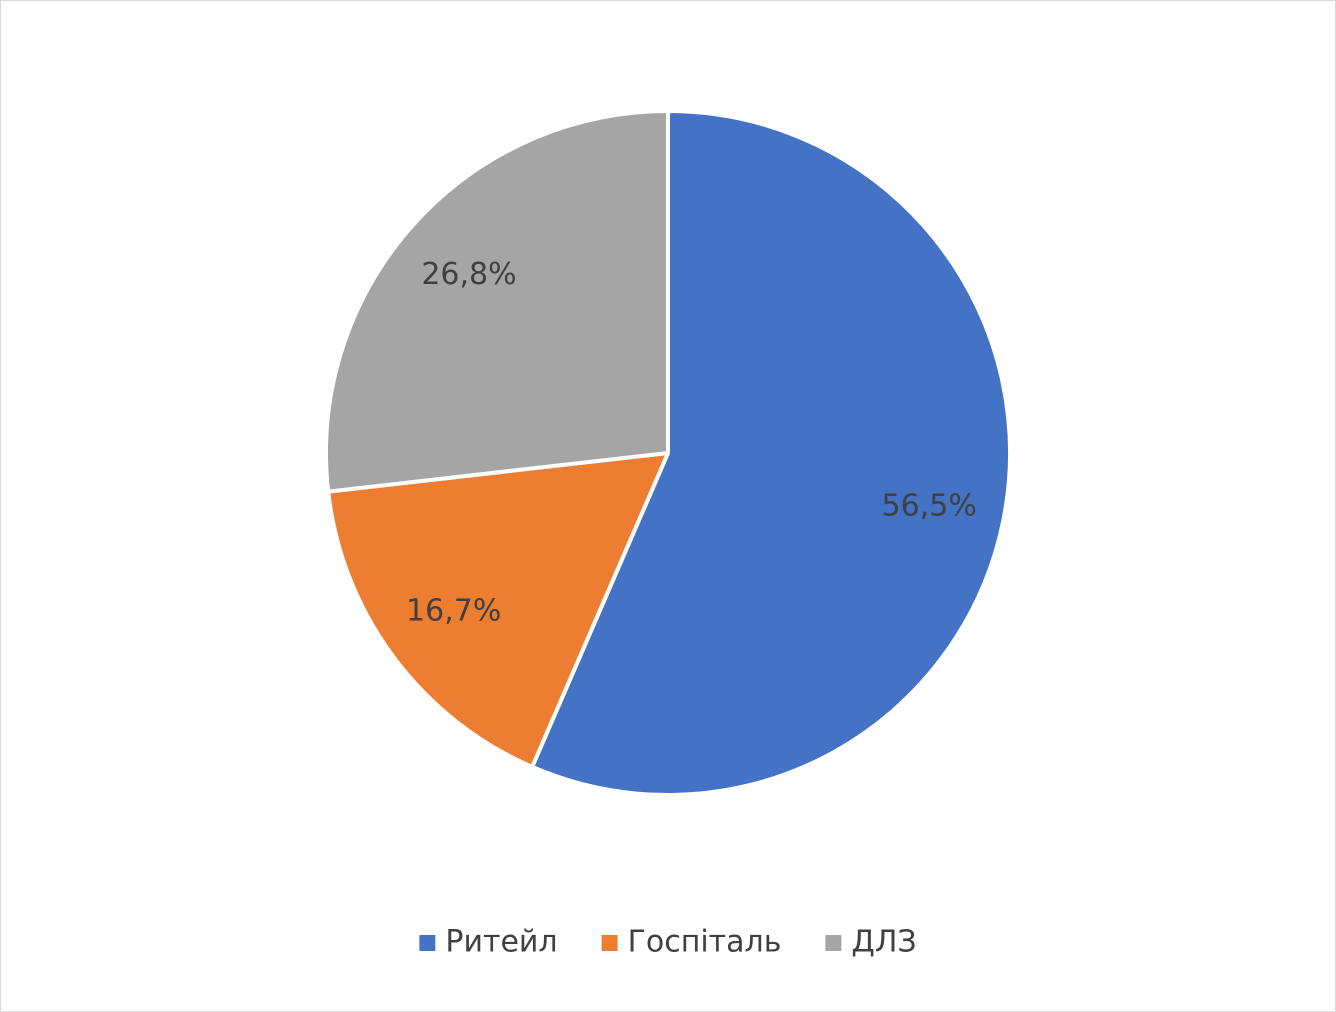 The width and height of the screenshot is (1336, 1012). What do you see at coordinates (705, 942) in the screenshot?
I see `legend-label: Госпіталь` at bounding box center [705, 942].